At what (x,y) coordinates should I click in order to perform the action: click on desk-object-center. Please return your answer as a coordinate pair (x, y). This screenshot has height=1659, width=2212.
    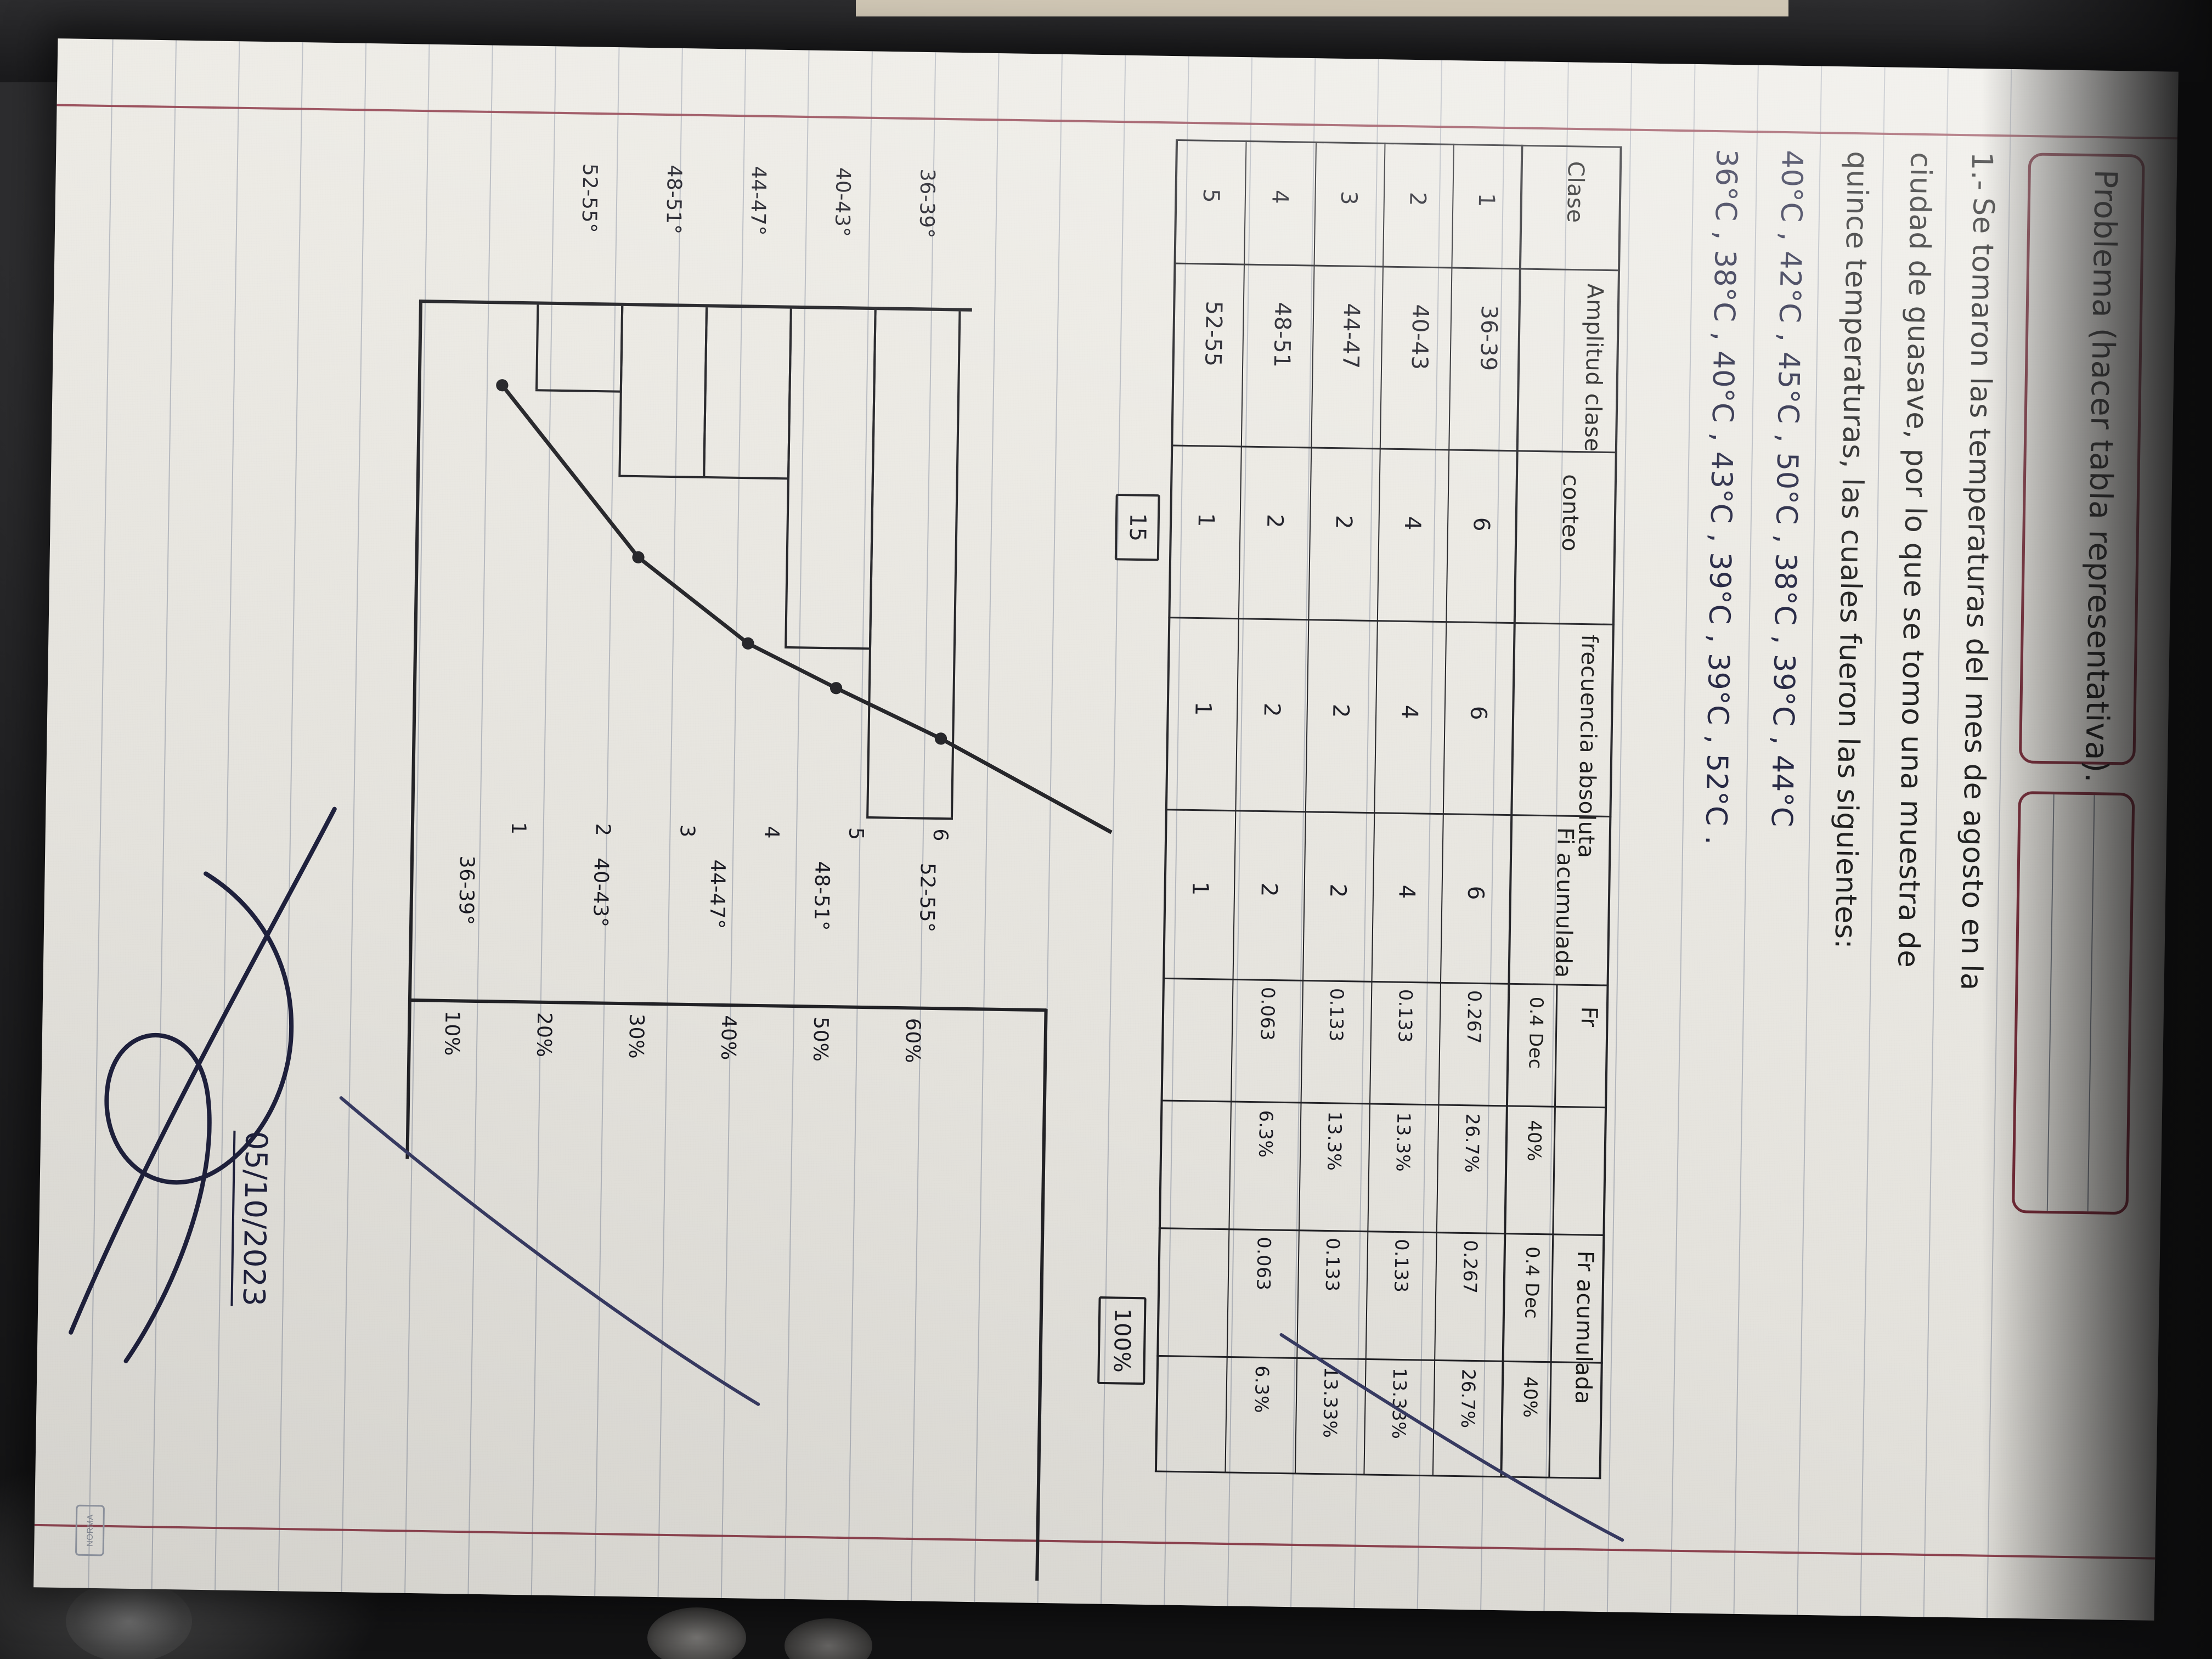
    Looking at the image, I should click on (696, 1633).